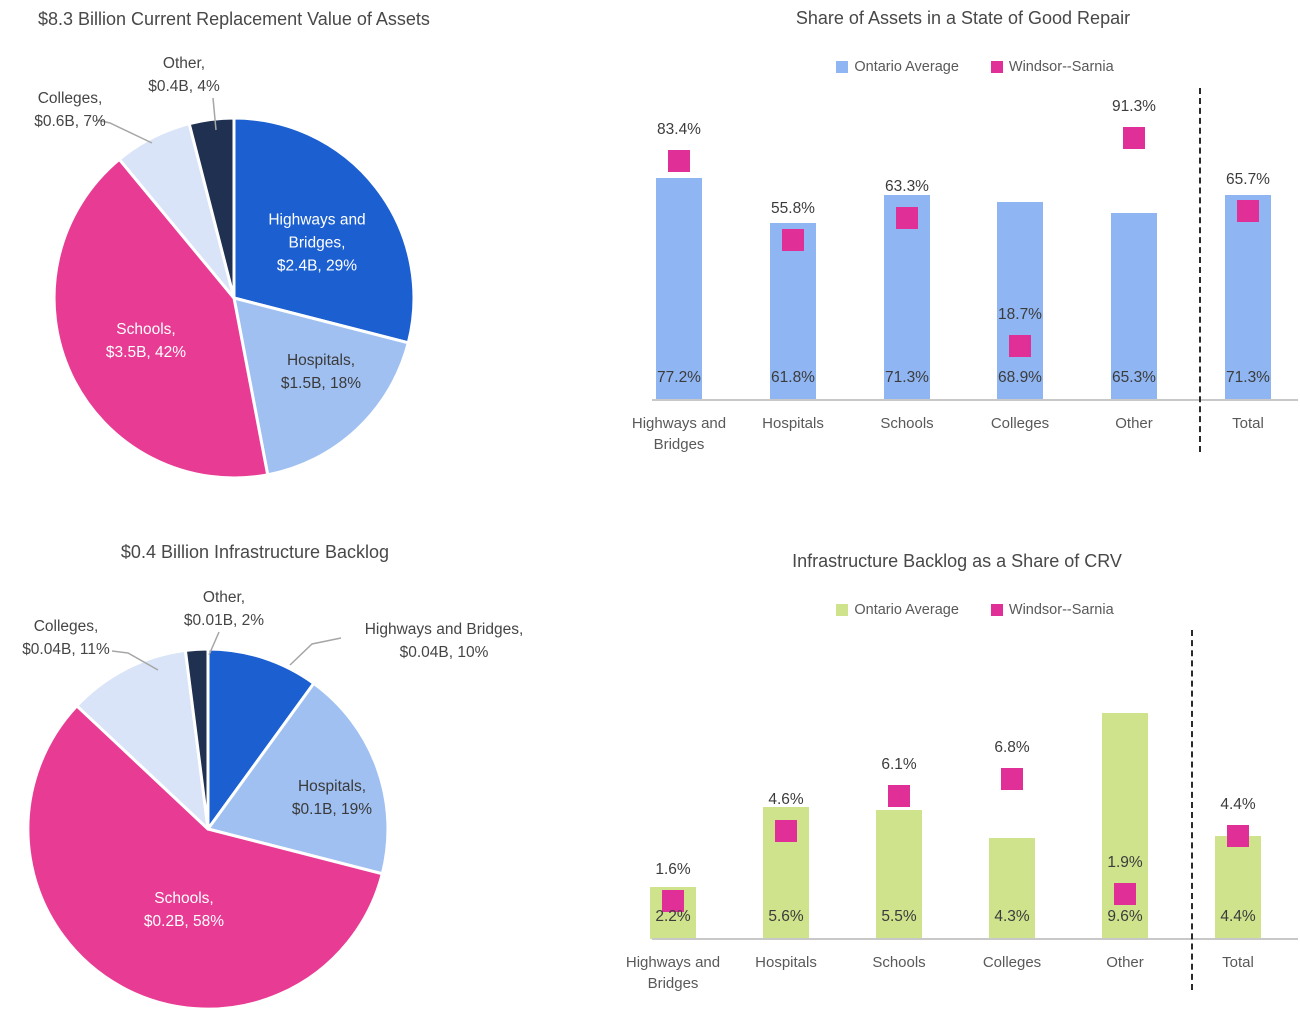  Describe the element at coordinates (957, 561) in the screenshot. I see `chart-title: Infrastructure Backlog as a Share of CRV` at that location.